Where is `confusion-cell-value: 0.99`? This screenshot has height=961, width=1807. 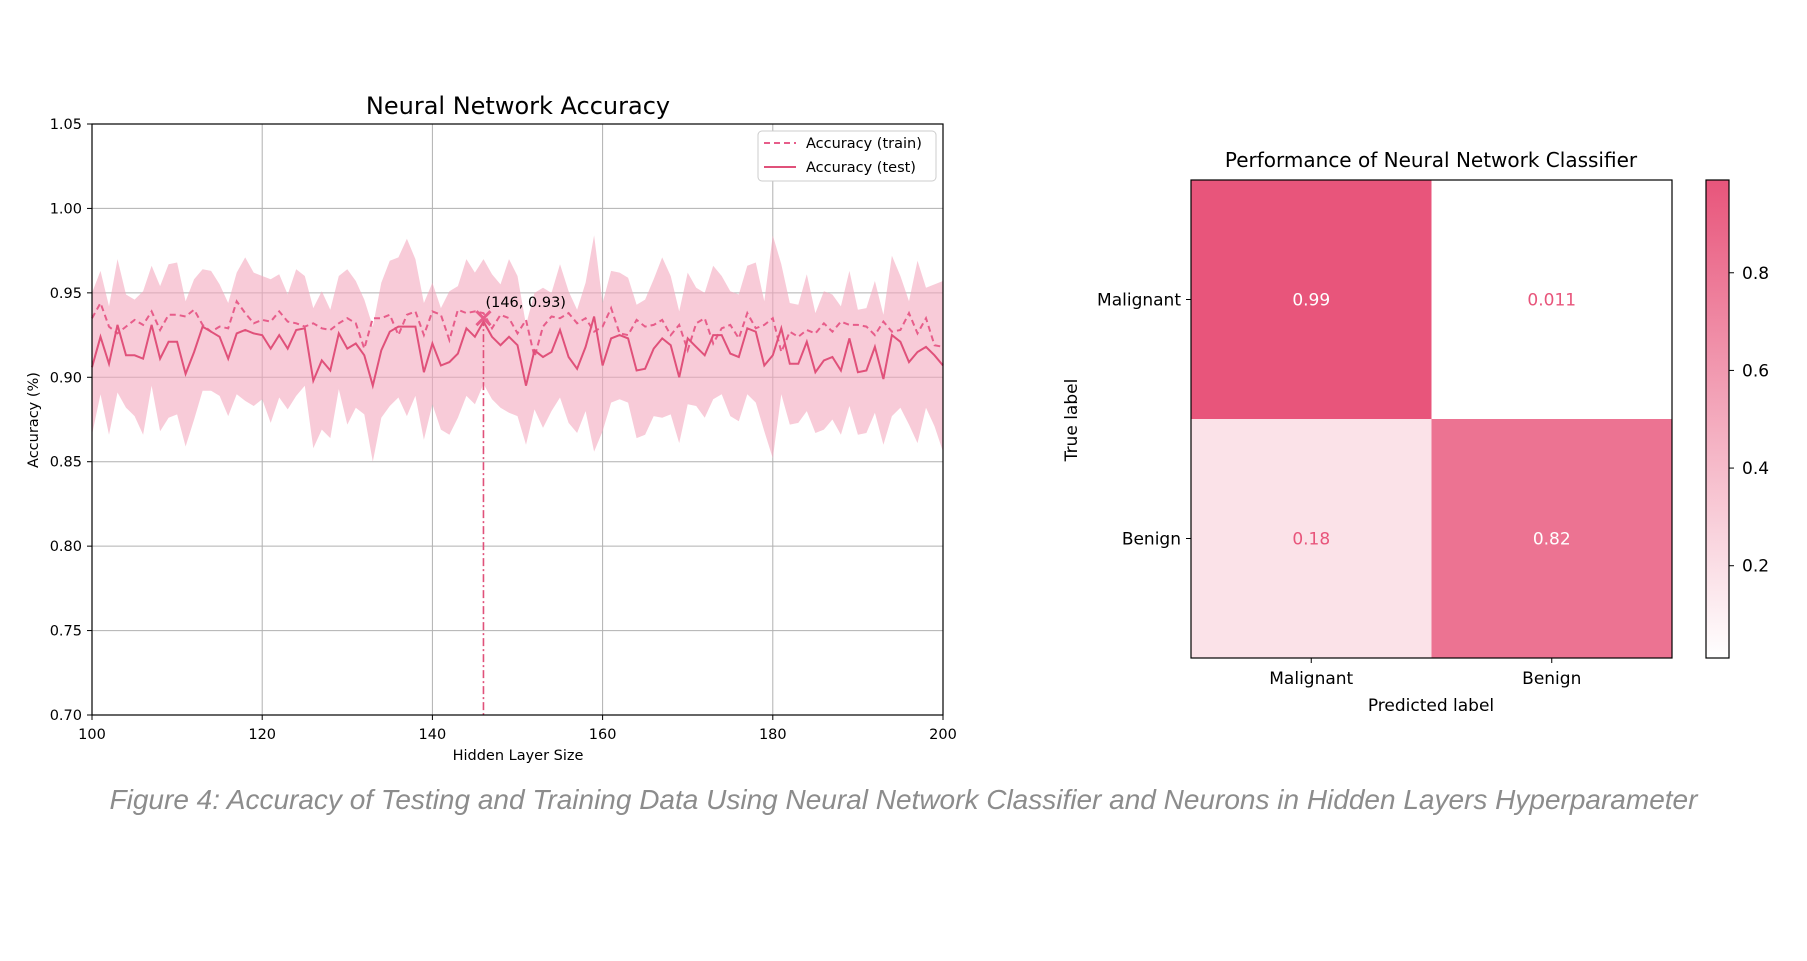
confusion-cell-value: 0.99 is located at coordinates (1311, 301).